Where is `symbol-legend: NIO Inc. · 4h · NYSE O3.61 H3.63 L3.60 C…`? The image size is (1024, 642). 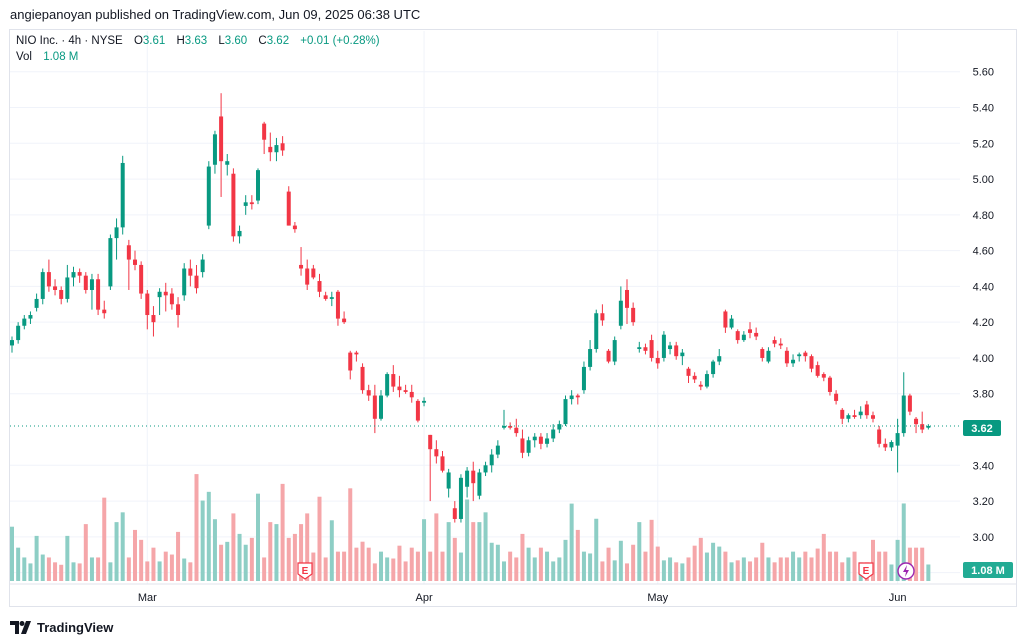 symbol-legend: NIO Inc. · 4h · NYSE O3.61 H3.63 L3.60 C… is located at coordinates (198, 49).